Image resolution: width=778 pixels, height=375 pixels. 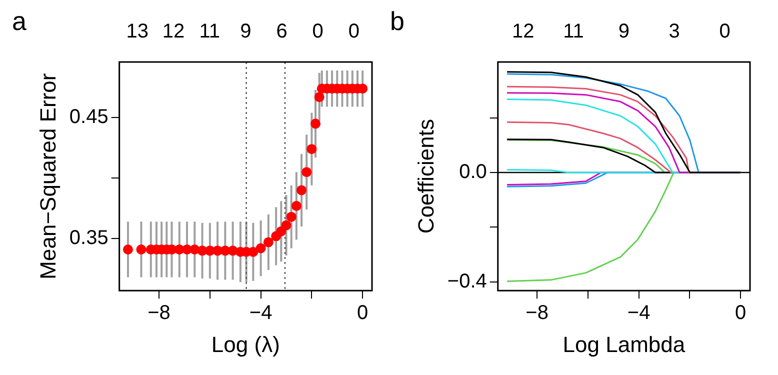 I want to click on y-tick-label: 0.0, so click(x=473, y=171).